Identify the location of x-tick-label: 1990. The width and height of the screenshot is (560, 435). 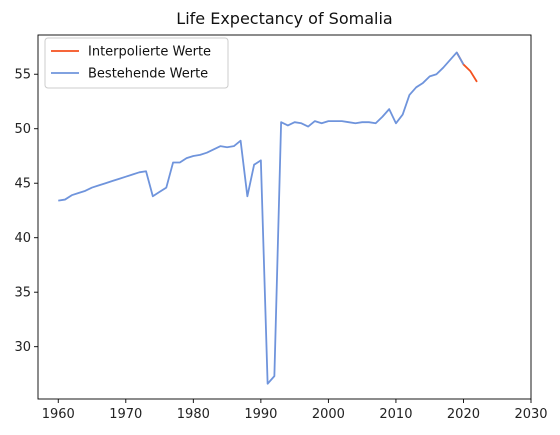
(260, 414).